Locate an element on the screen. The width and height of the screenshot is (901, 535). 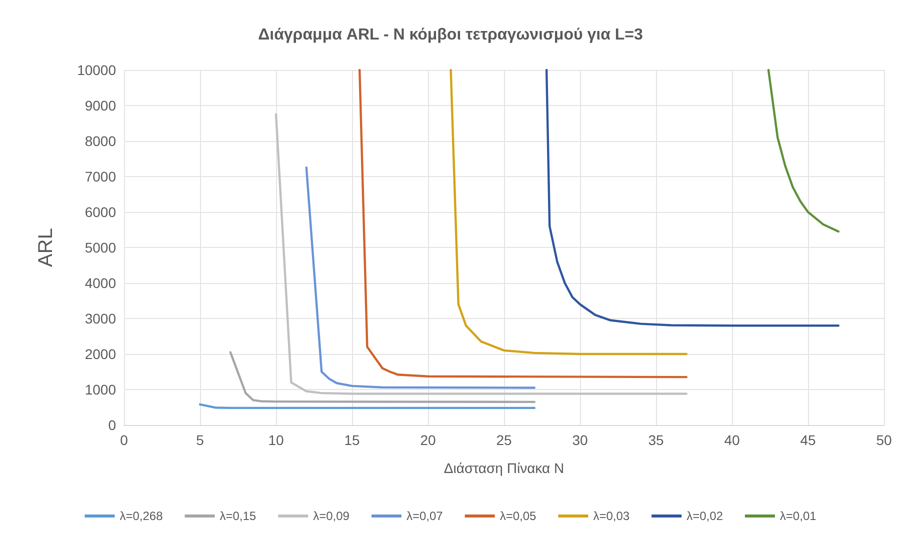
legend-label: λ=0,268 is located at coordinates (142, 516).